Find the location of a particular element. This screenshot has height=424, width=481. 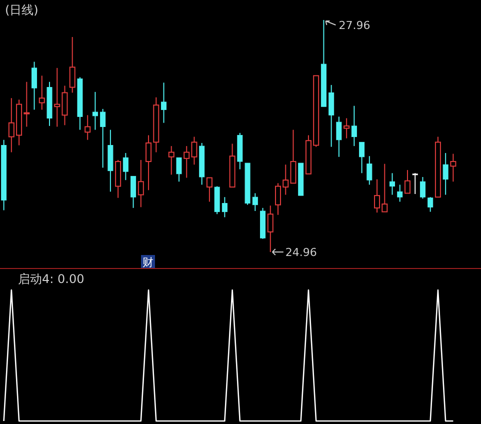

chart-title: 启动4: 0.00 is located at coordinates (51, 279).